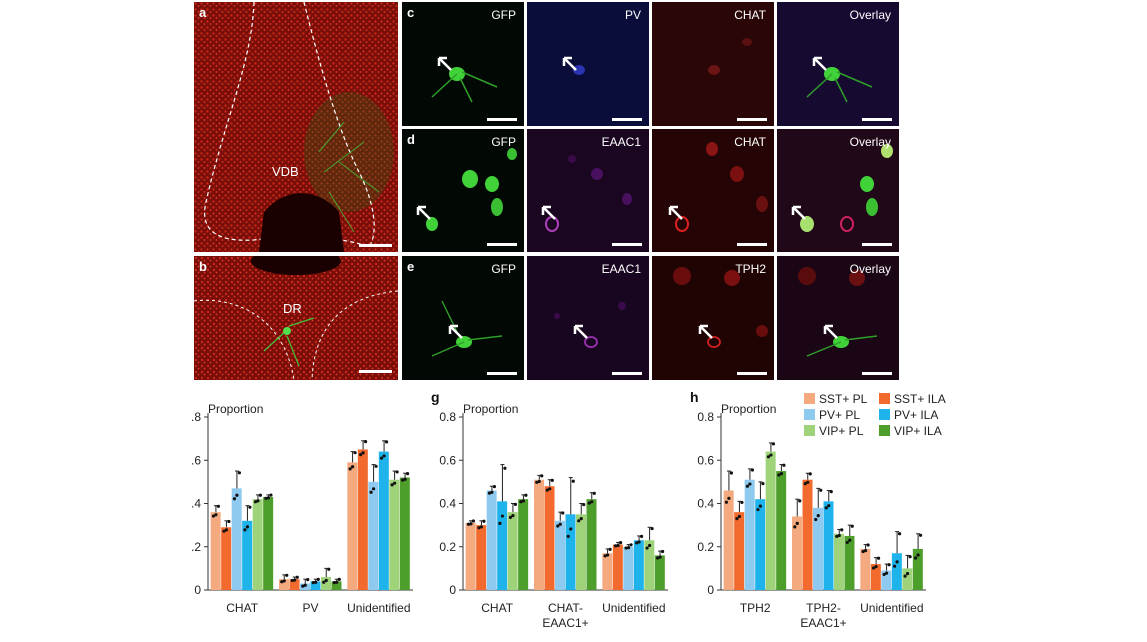  I want to click on channel-label: PV, so click(632, 15).